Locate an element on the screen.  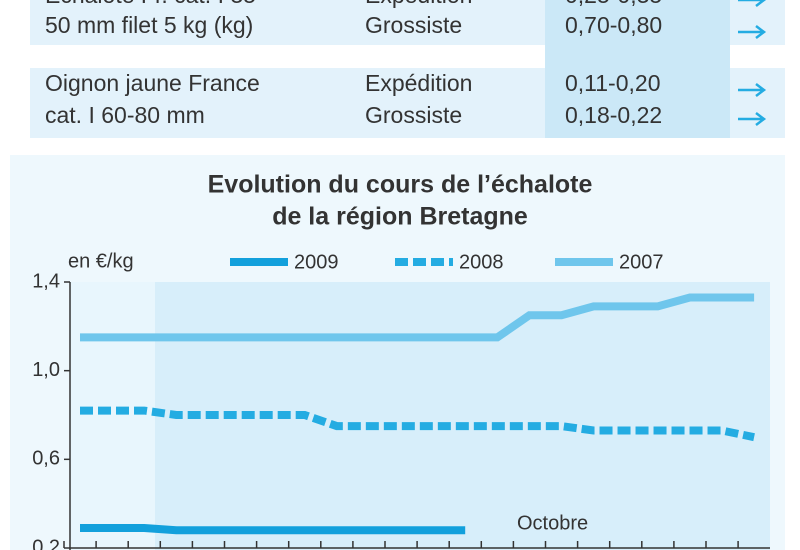
chart-title: de la région Bretagne is located at coordinates (400, 217).